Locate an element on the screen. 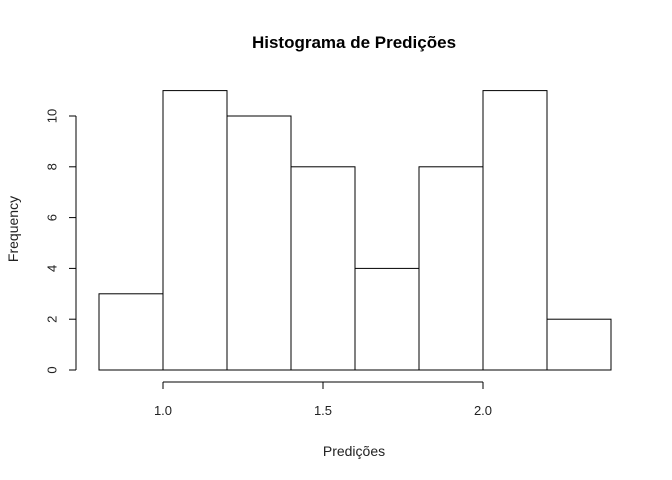 The image size is (672, 480). x-tick-label-2.0: 2.0 is located at coordinates (483, 410).